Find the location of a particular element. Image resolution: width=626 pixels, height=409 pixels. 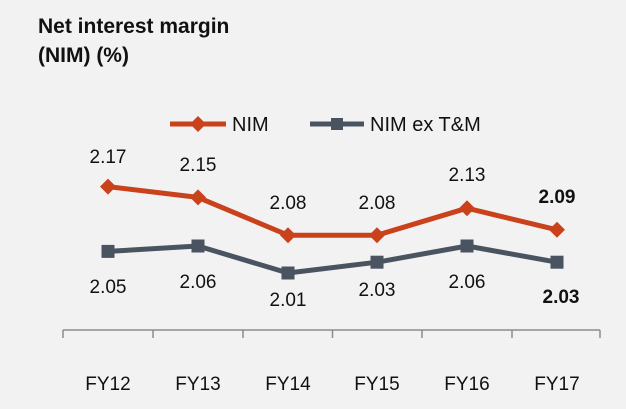

legend-nim-ex-tm-label: NIM ex T&M is located at coordinates (425, 125).